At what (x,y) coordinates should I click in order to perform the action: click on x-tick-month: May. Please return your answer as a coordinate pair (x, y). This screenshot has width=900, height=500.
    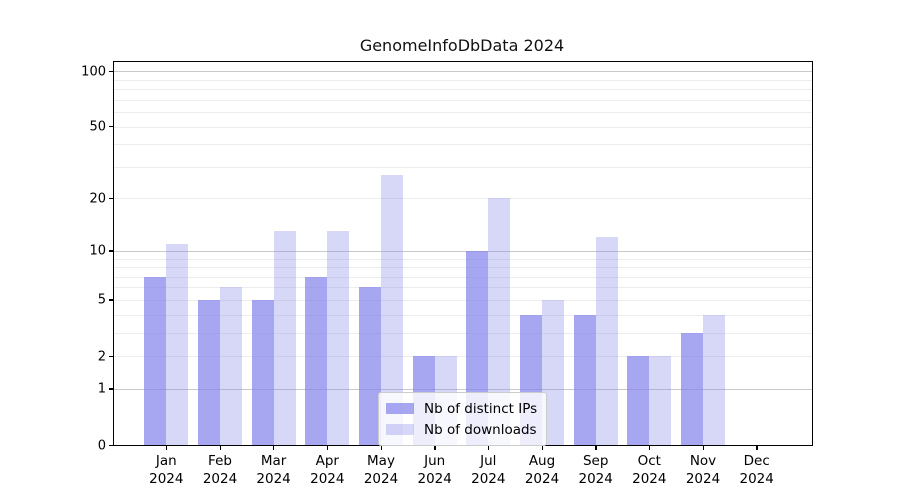
    Looking at the image, I should click on (381, 461).